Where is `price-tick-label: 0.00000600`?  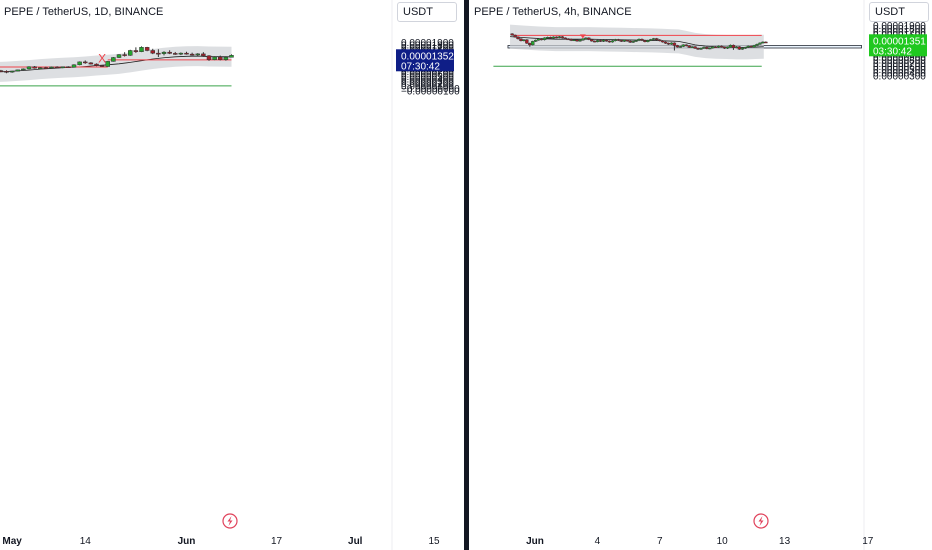
price-tick-label: 0.00000600 is located at coordinates (427, 75).